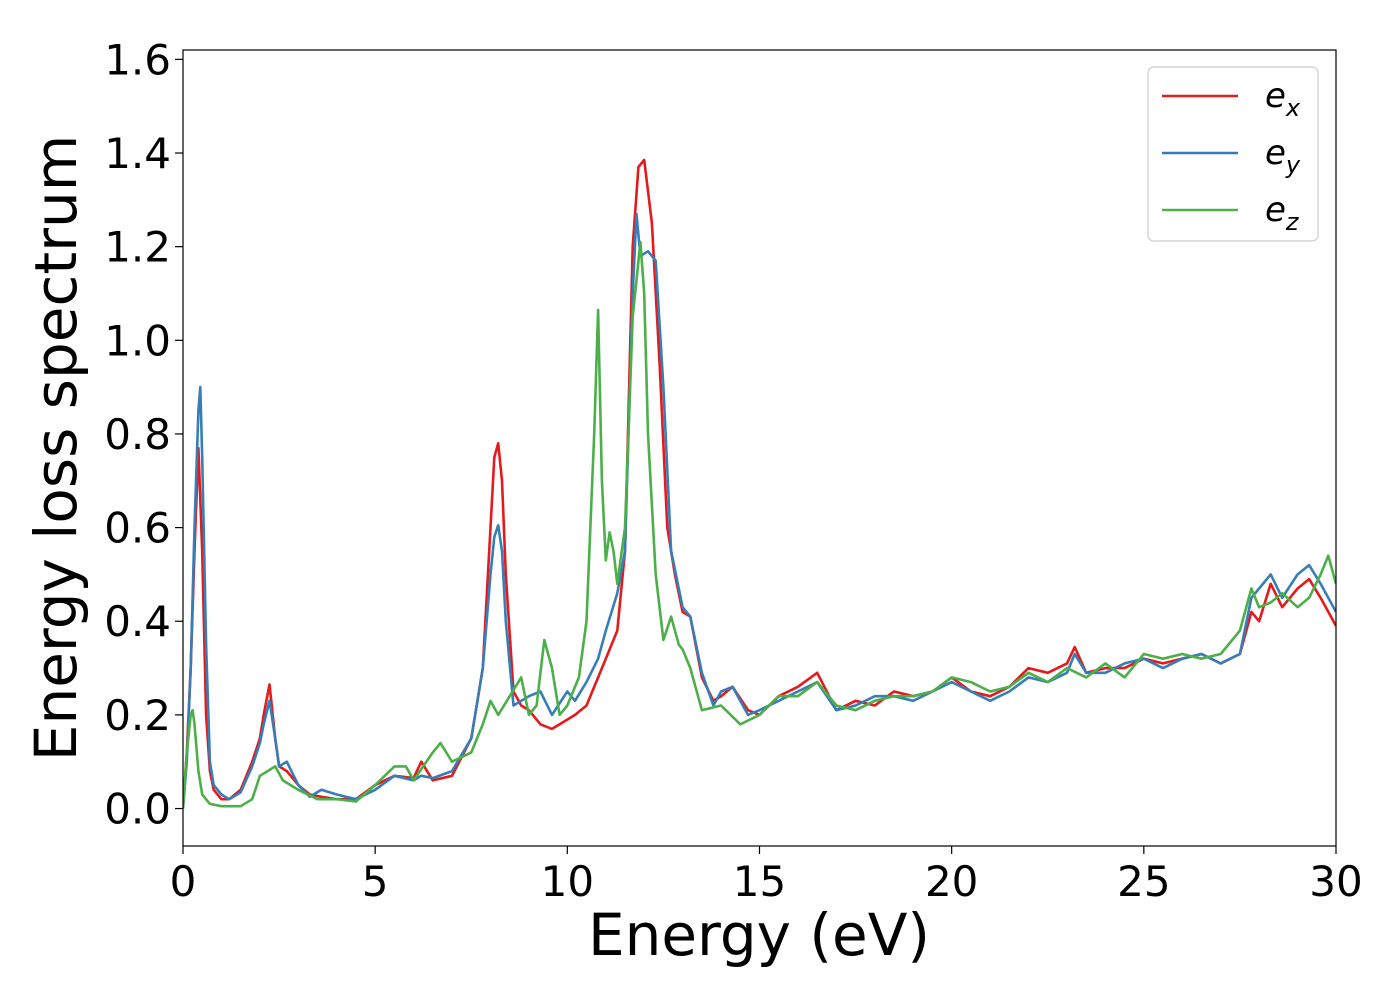 This screenshot has width=1400, height=1000. I want to click on x-axis: 0 5 10 15 20 25 30, so click(766, 876).